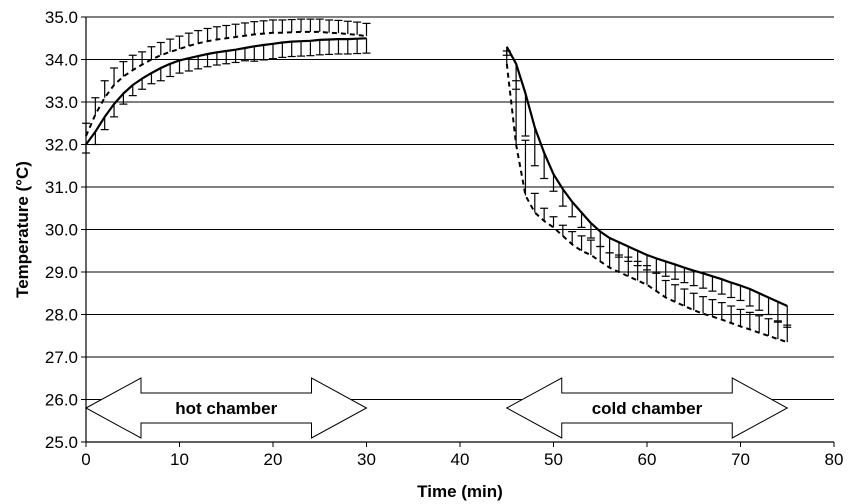  What do you see at coordinates (61, 272) in the screenshot?
I see `y-tick-label: 29.0` at bounding box center [61, 272].